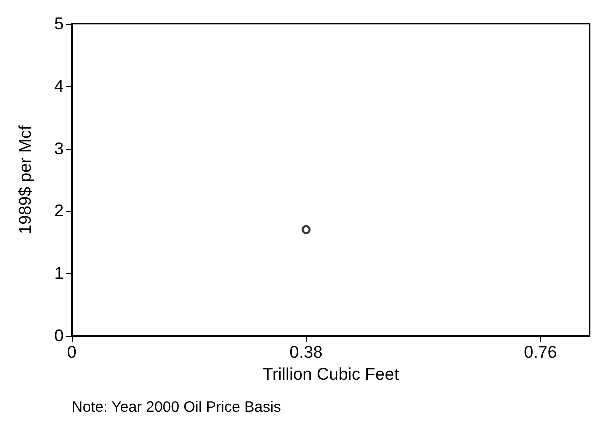 The height and width of the screenshot is (435, 593). Describe the element at coordinates (306, 352) in the screenshot. I see `x-tick-label: 0.38` at that location.